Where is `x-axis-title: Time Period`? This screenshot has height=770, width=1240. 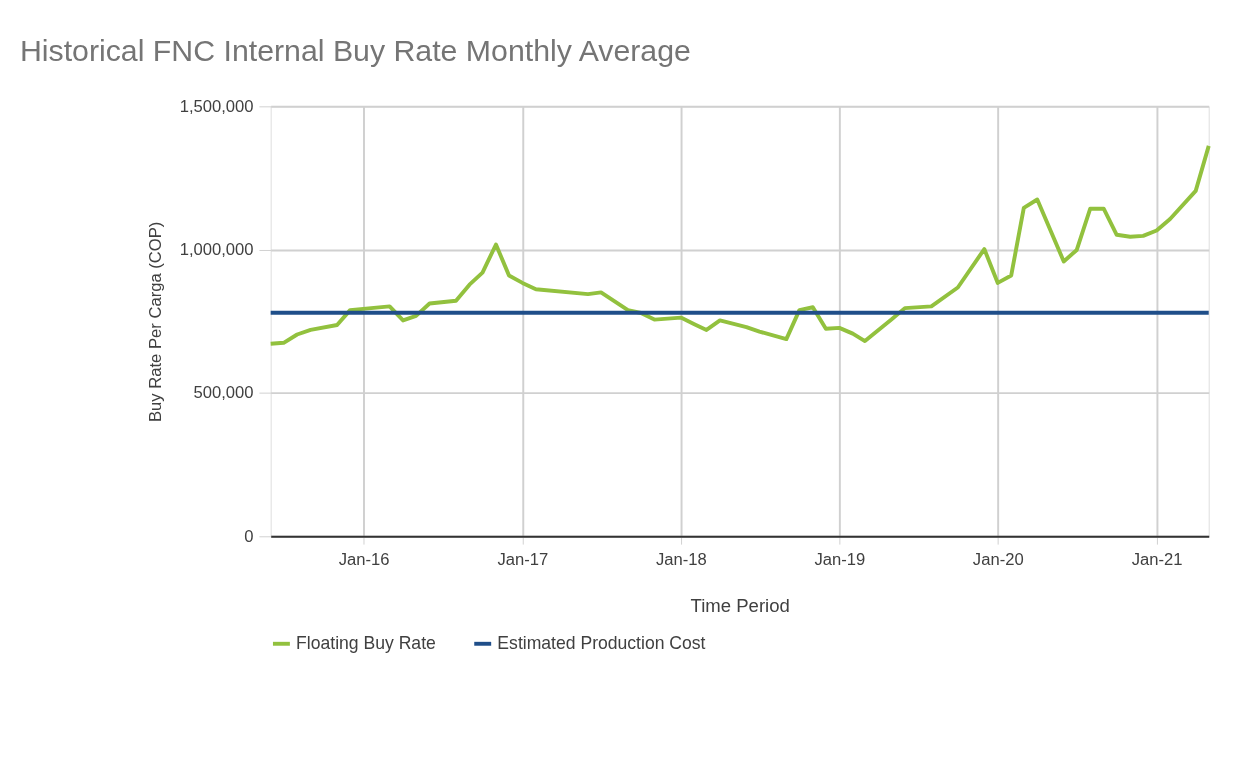
x-axis-title: Time Period is located at coordinates (740, 606).